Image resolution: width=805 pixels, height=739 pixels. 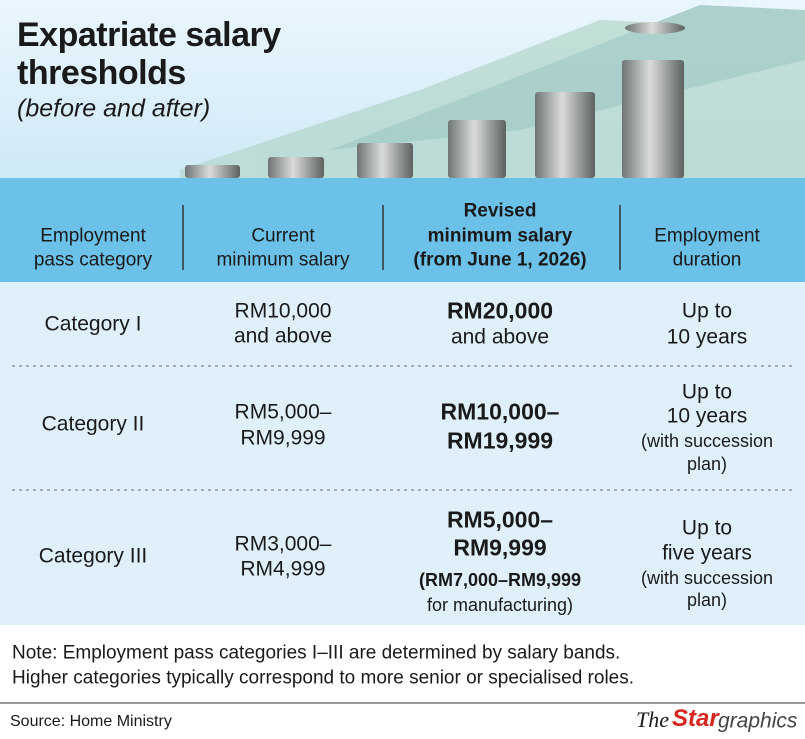 What do you see at coordinates (93, 424) in the screenshot?
I see `table-cell: Category II` at bounding box center [93, 424].